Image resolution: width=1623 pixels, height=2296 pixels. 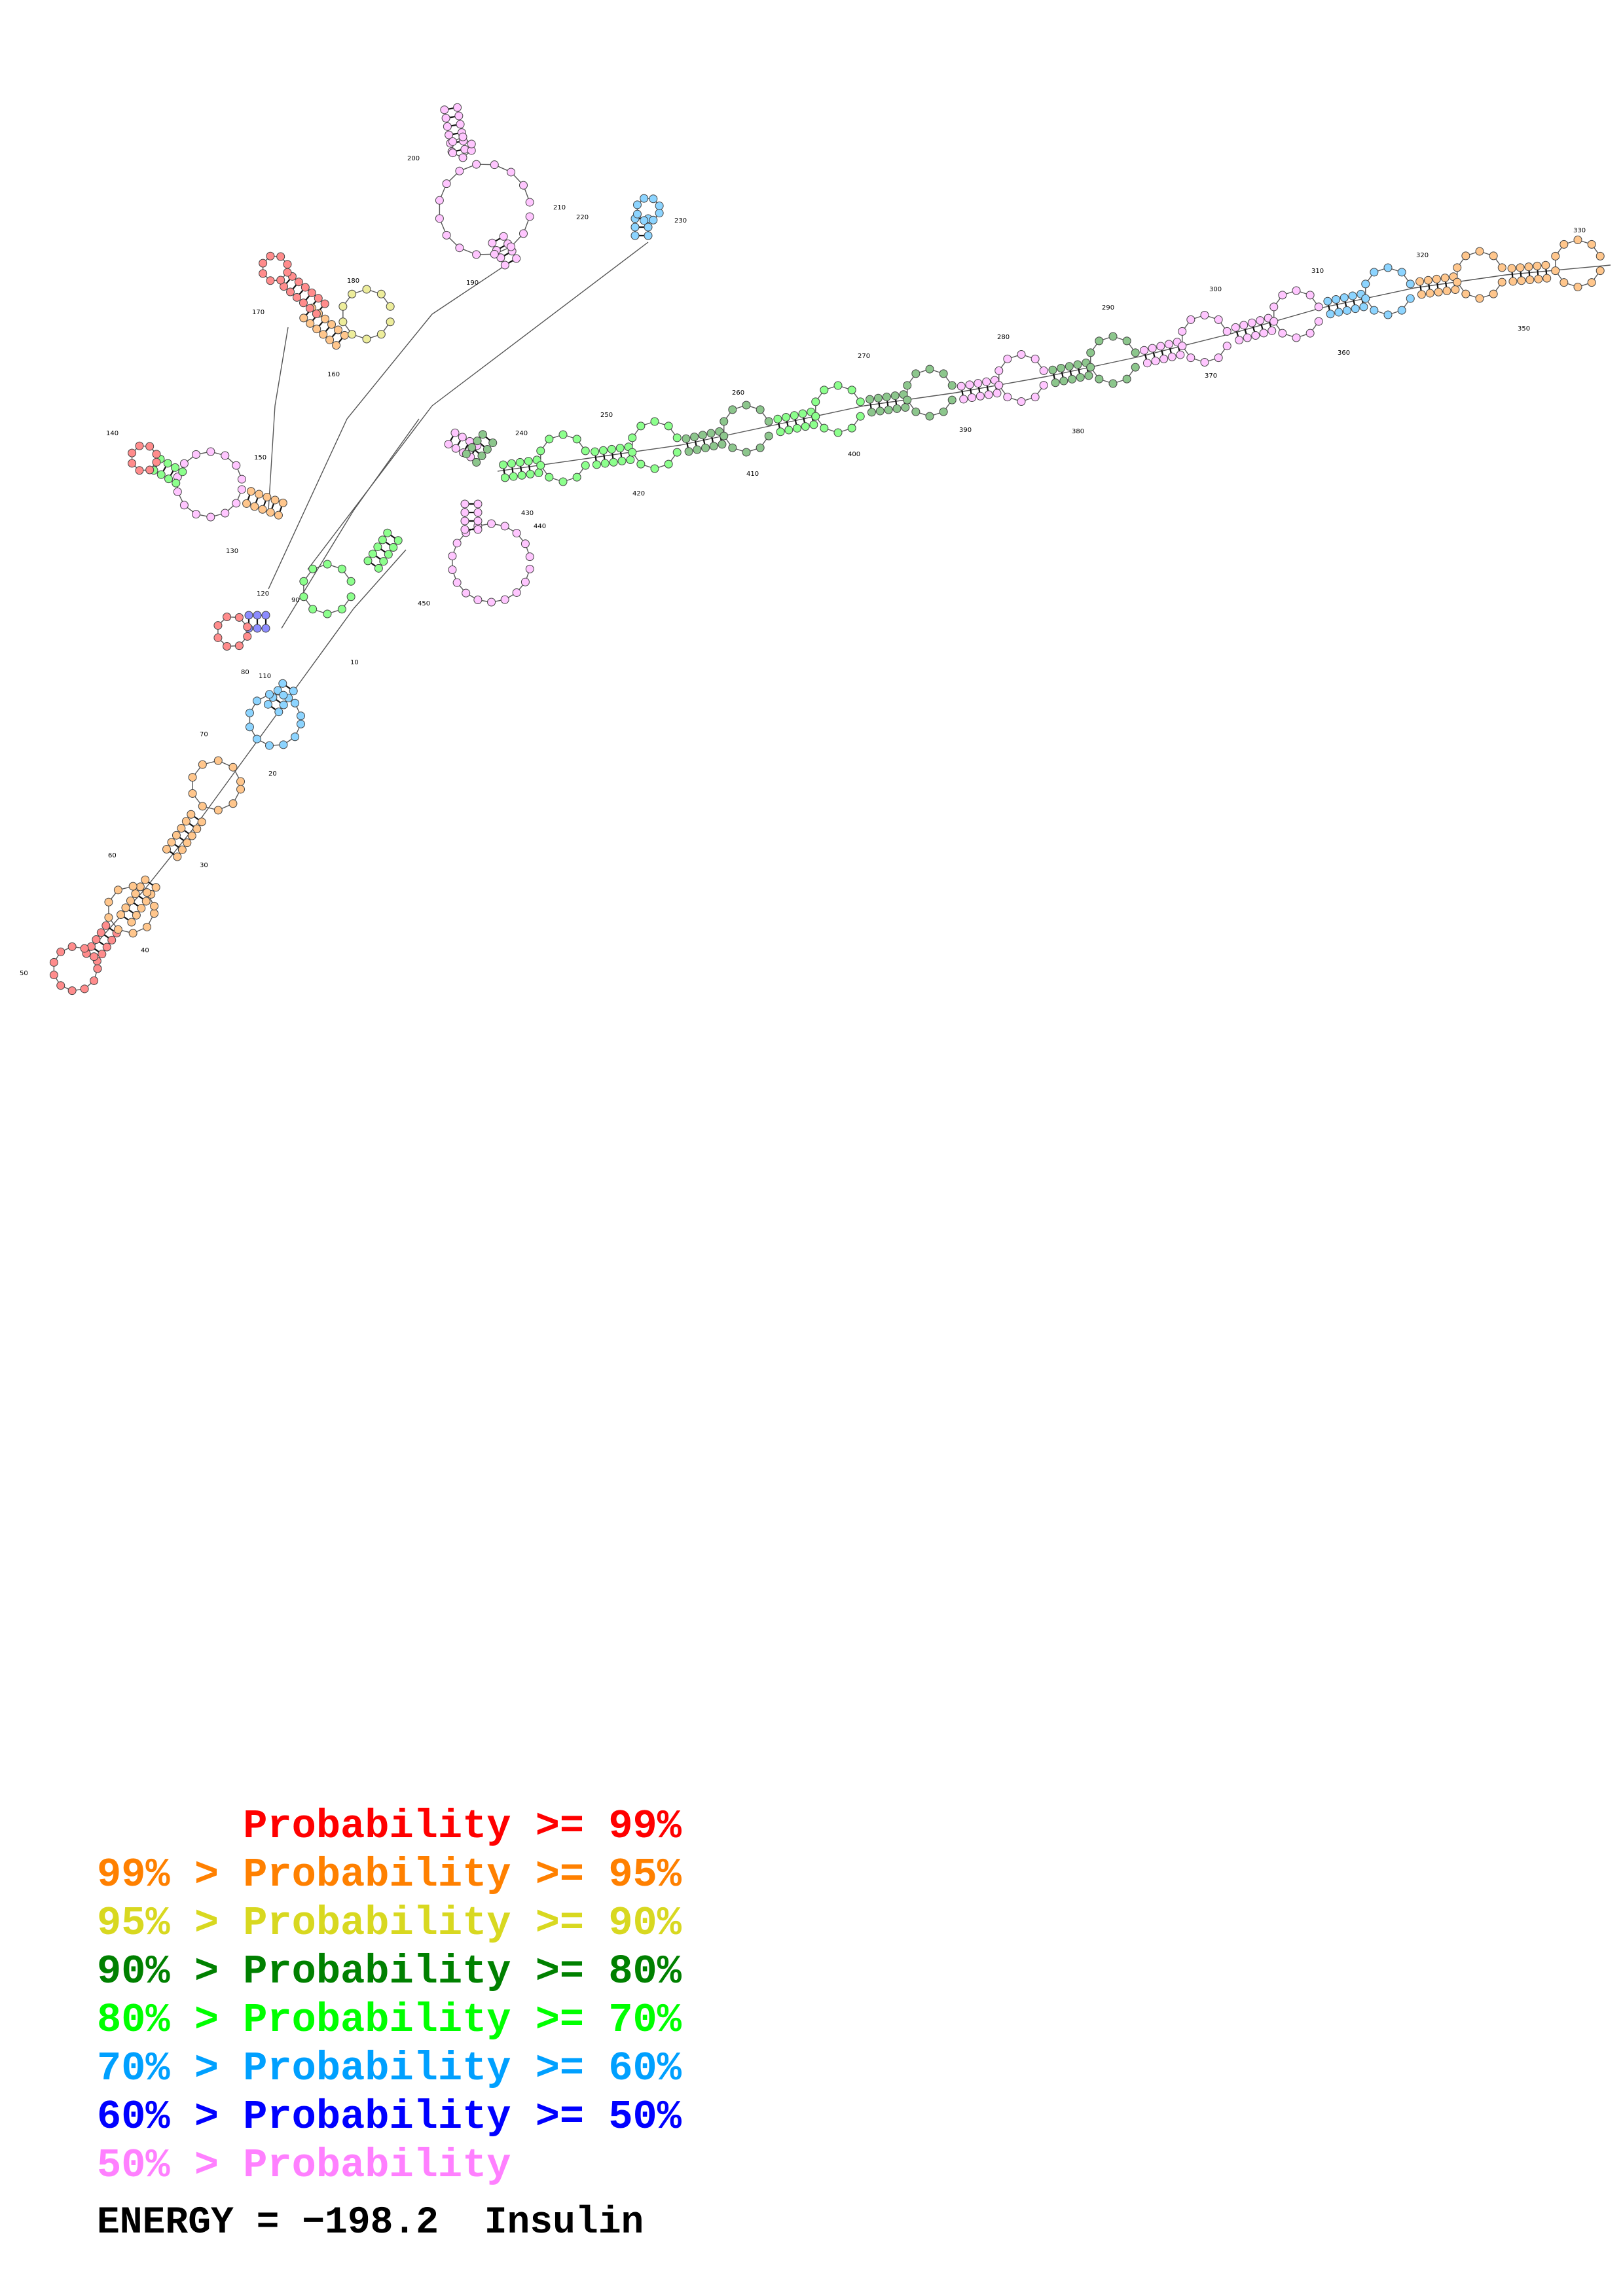 I want to click on position-label: 450, so click(x=424, y=603).